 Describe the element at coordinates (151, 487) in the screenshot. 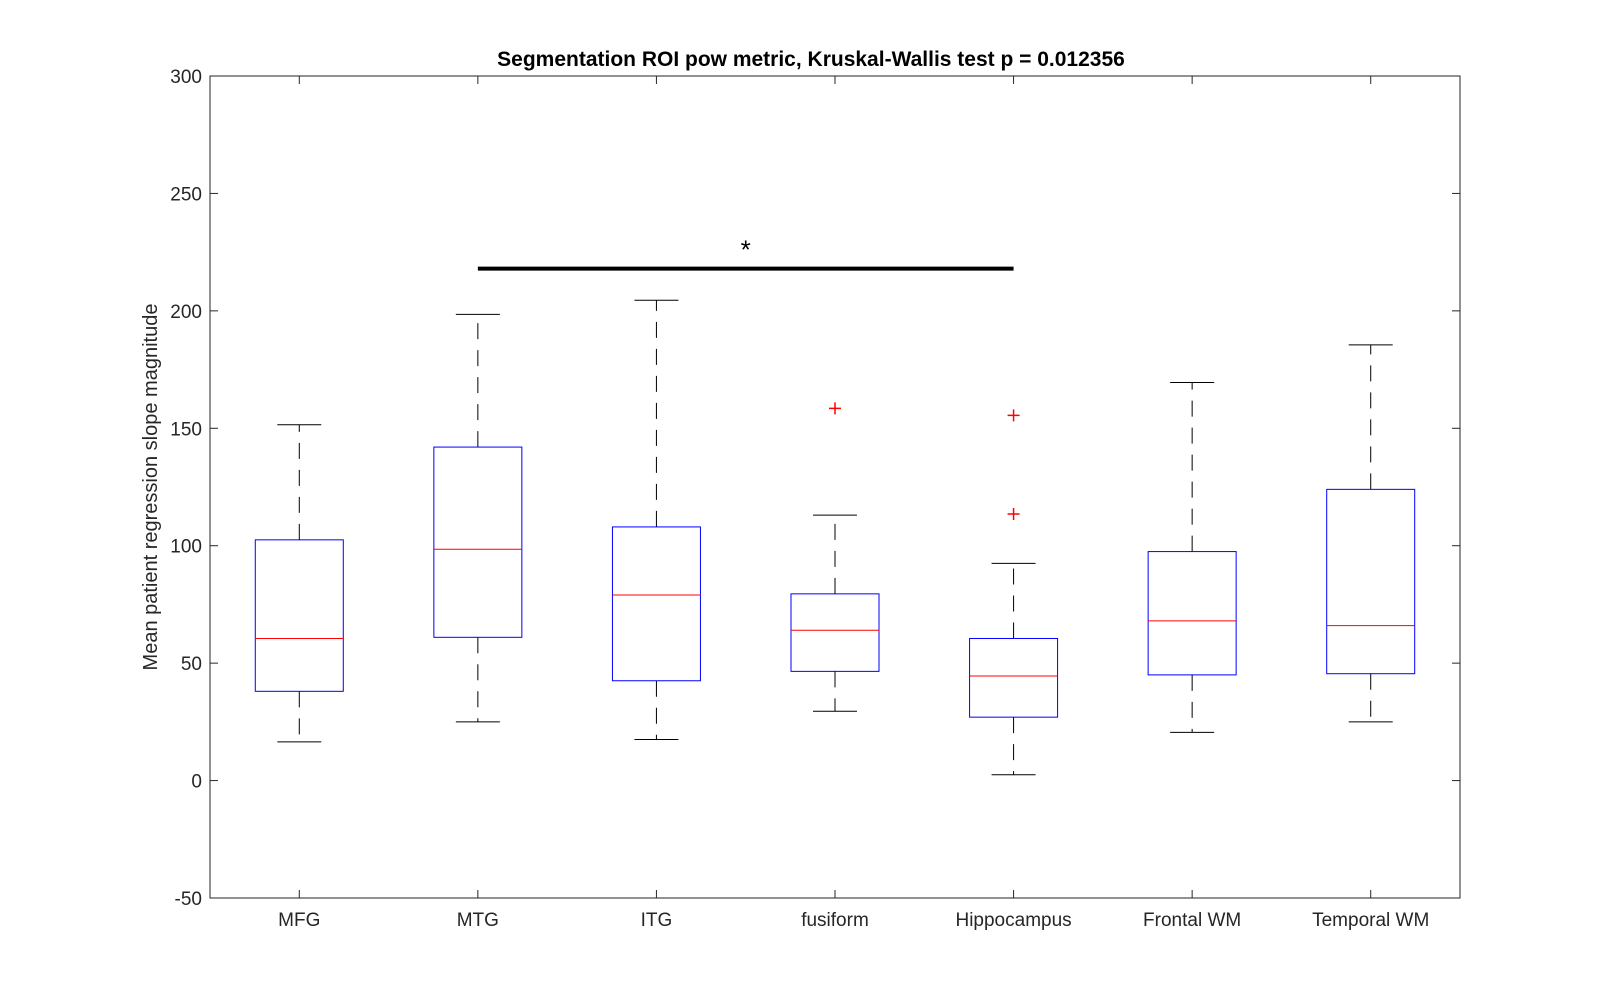

I see `y-axis-label: Mean patient regression slope magnitude` at that location.